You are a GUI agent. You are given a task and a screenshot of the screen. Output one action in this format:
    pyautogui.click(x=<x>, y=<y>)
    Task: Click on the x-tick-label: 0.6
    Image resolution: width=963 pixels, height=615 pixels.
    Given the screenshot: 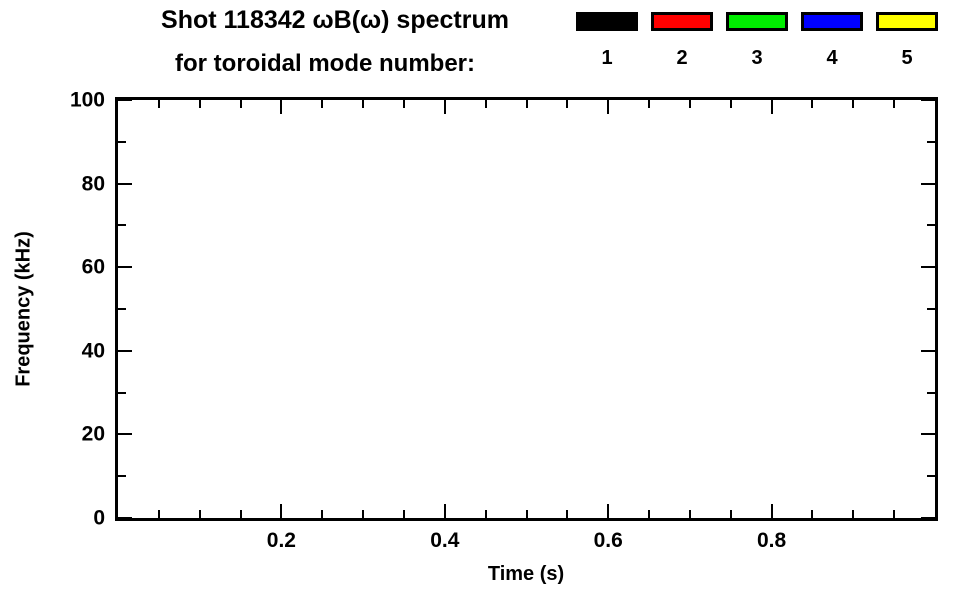 What is the action you would take?
    pyautogui.click(x=608, y=540)
    